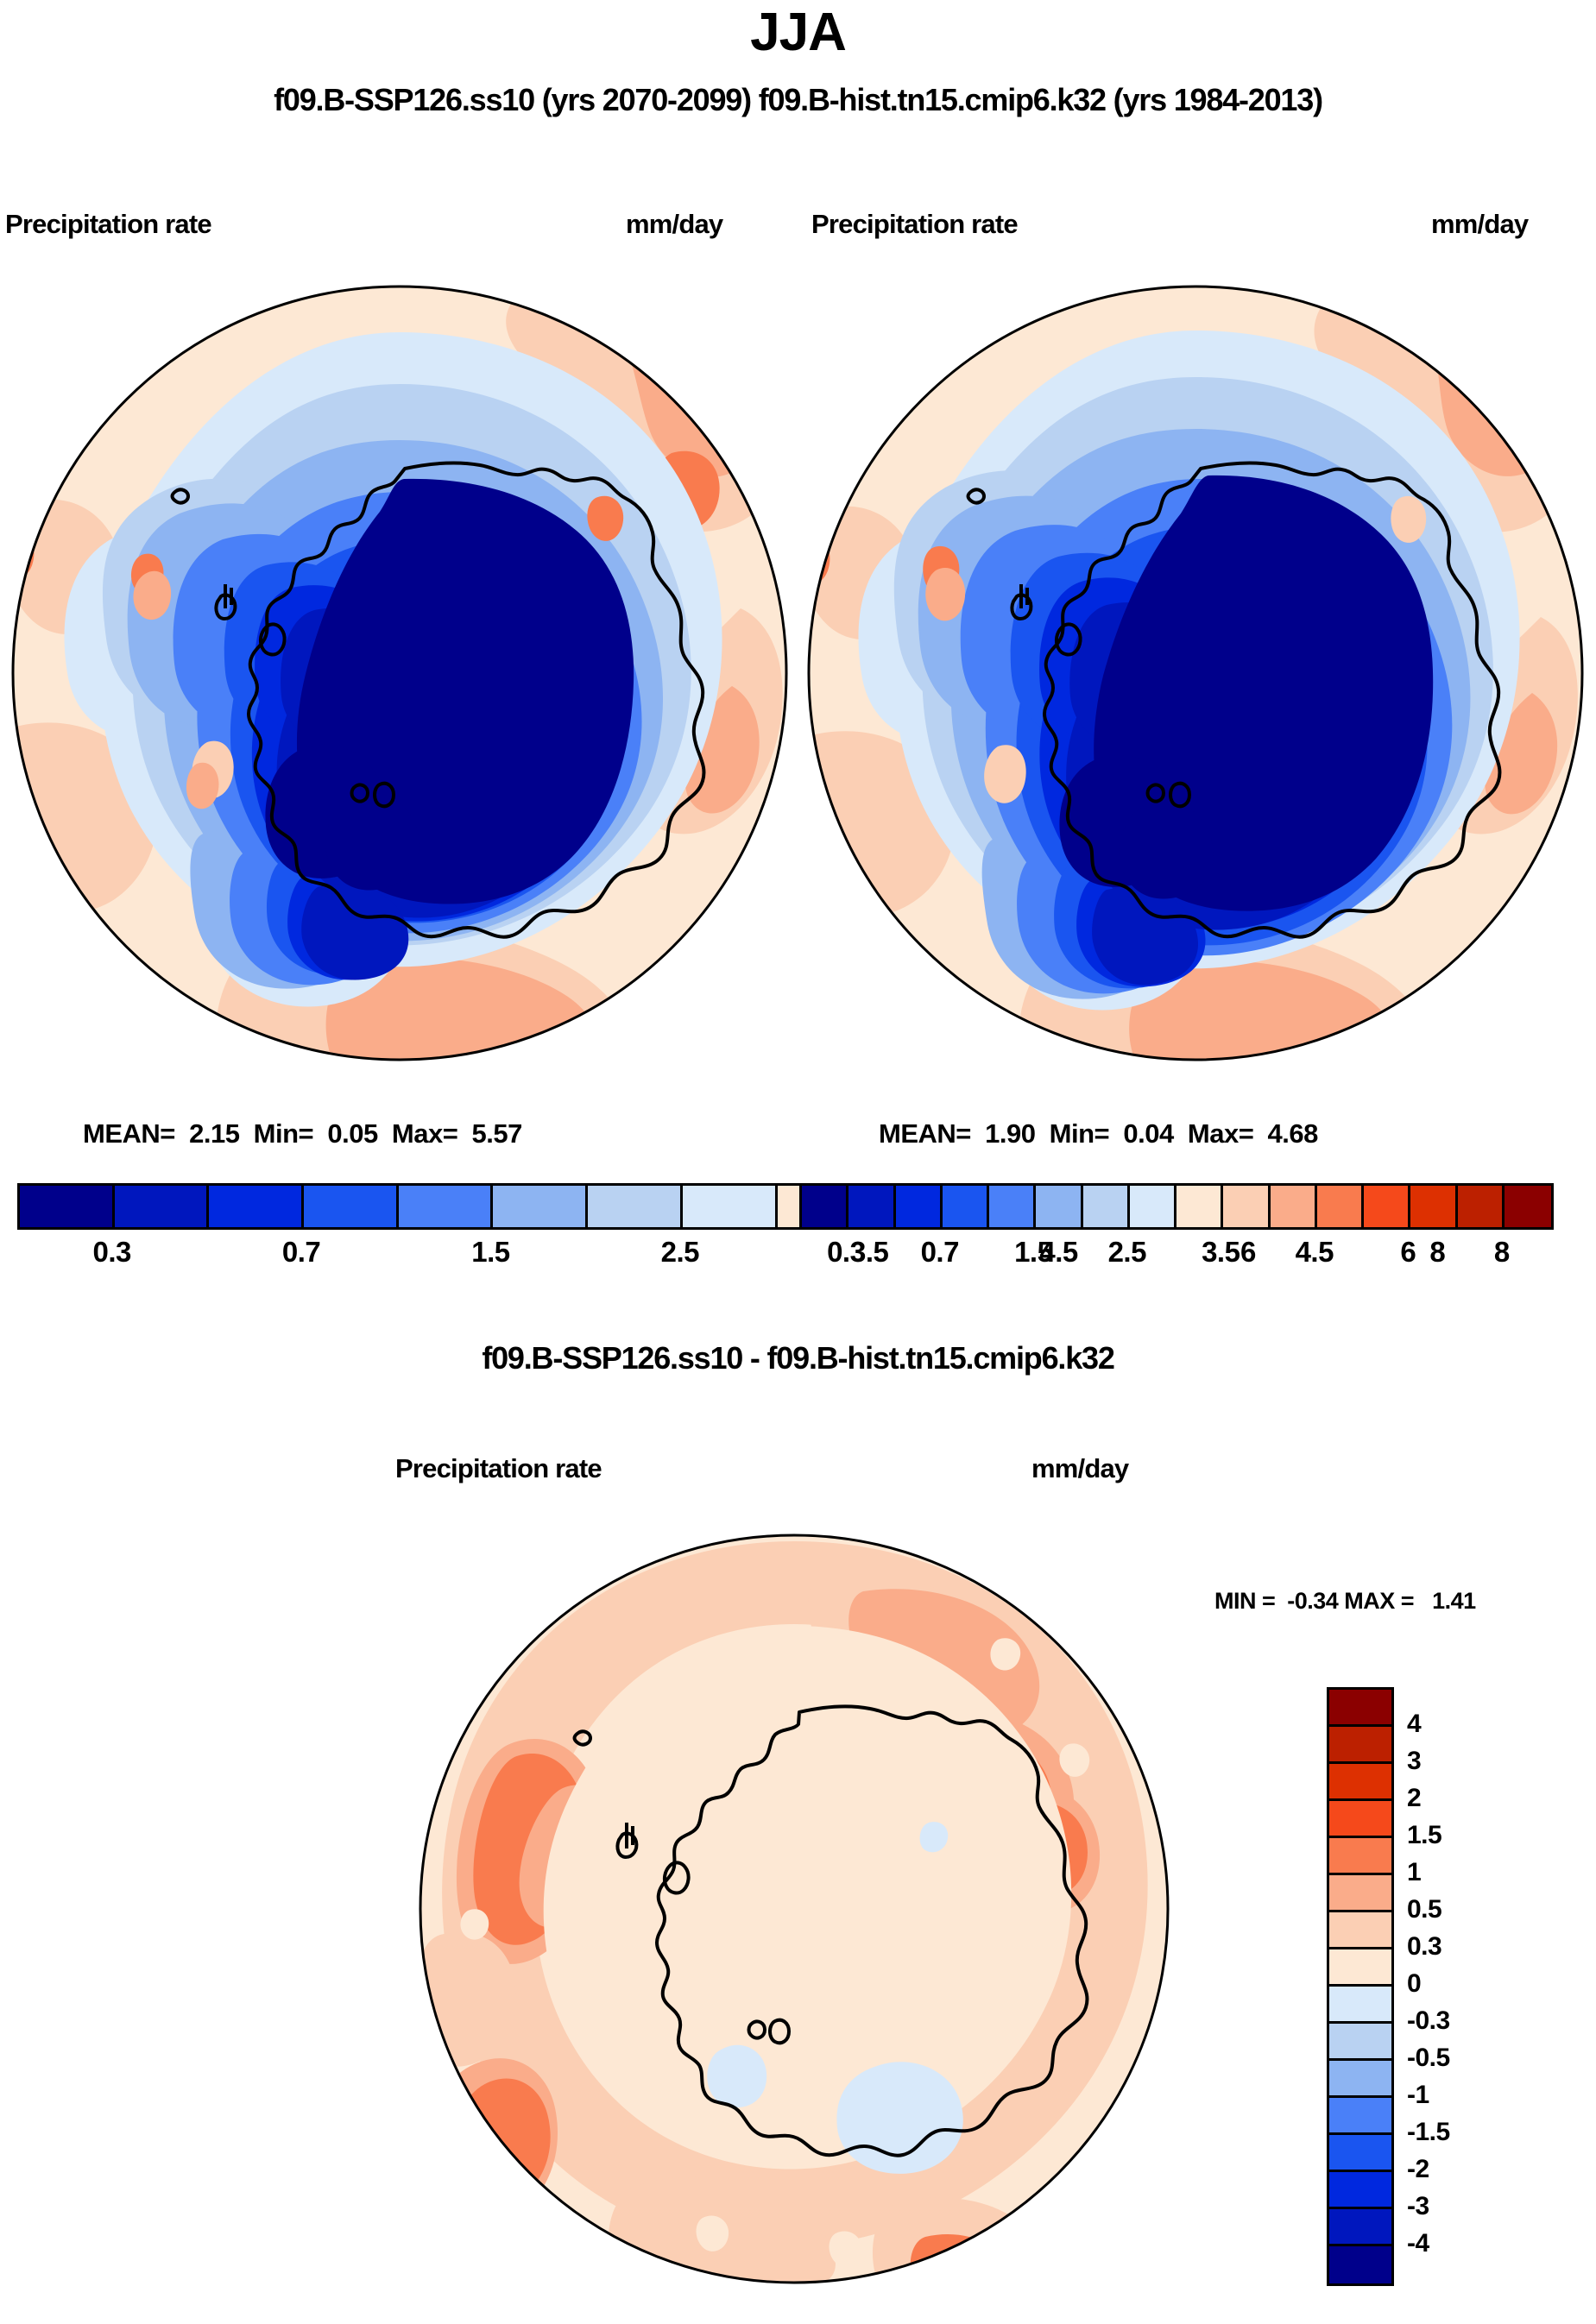 This screenshot has height=2324, width=1596. Describe the element at coordinates (302, 1133) in the screenshot. I see `left-stats: MEAN= 2.15 Min= 0.05 Max= 5.57` at that location.